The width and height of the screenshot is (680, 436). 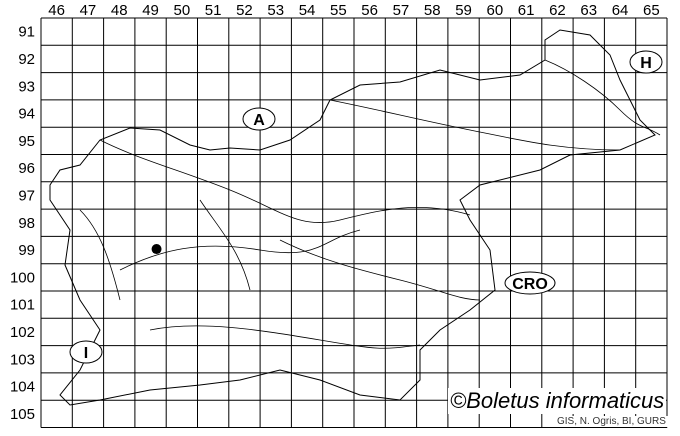 I want to click on column-label: 65, so click(x=651, y=10).